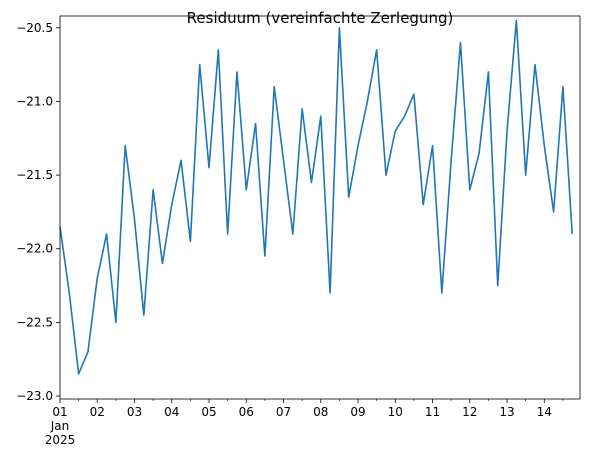 This screenshot has width=590, height=466. I want to click on x-tick-label: 08, so click(320, 412).